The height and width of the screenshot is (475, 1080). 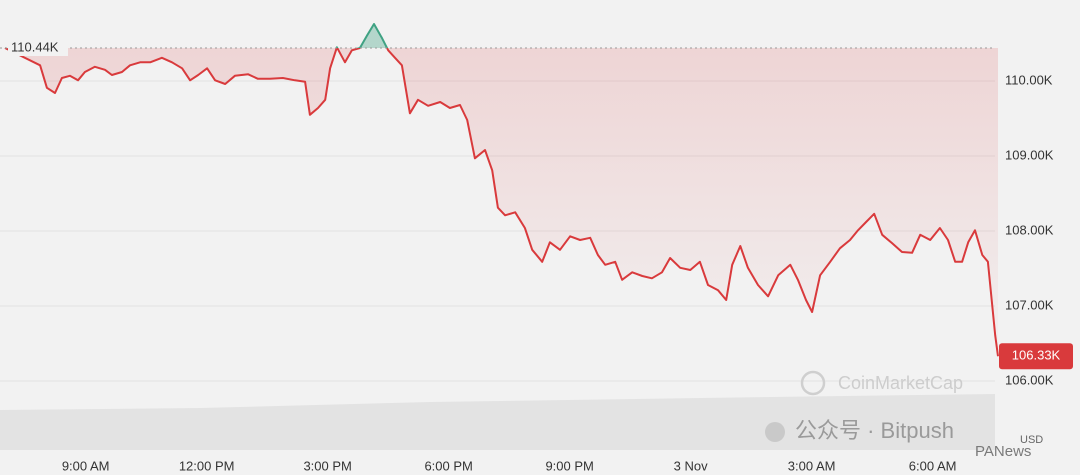 What do you see at coordinates (1029, 154) in the screenshot?
I see `y-tick-label: 109.00K` at bounding box center [1029, 154].